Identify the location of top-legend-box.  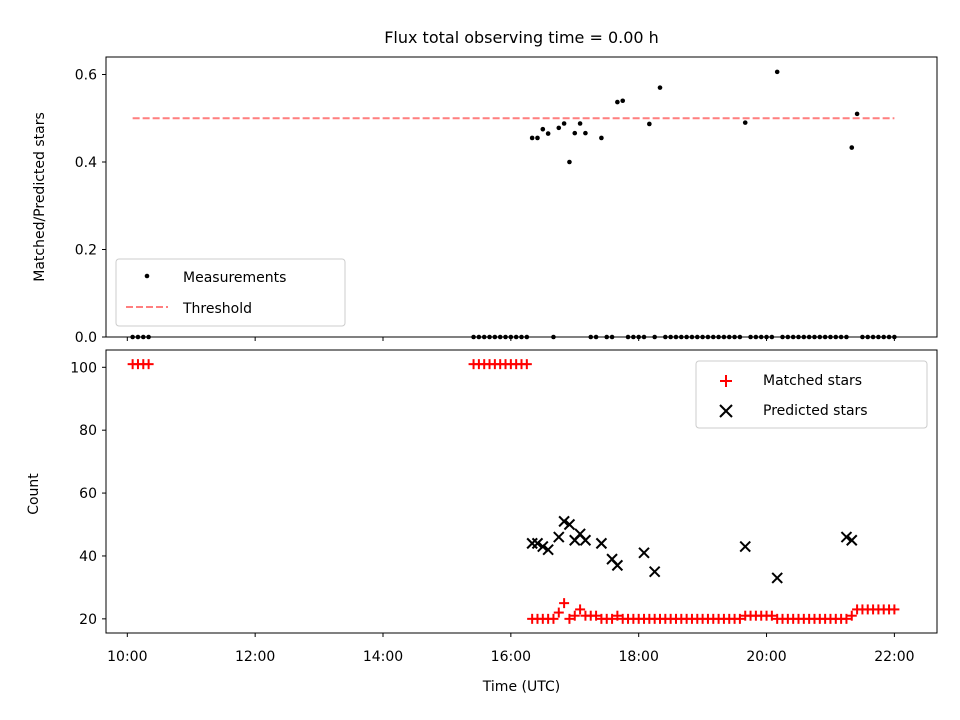
(230, 292).